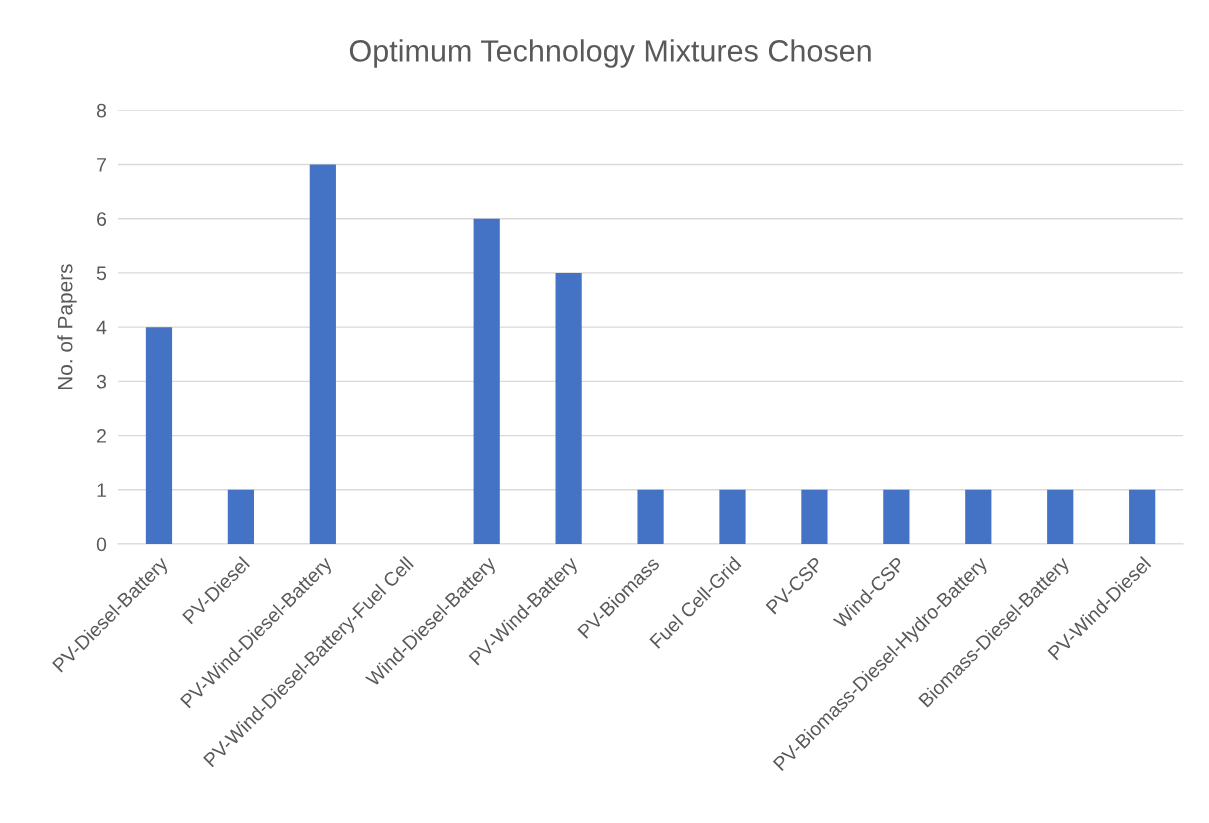  I want to click on y-tick-label: 7, so click(101, 165).